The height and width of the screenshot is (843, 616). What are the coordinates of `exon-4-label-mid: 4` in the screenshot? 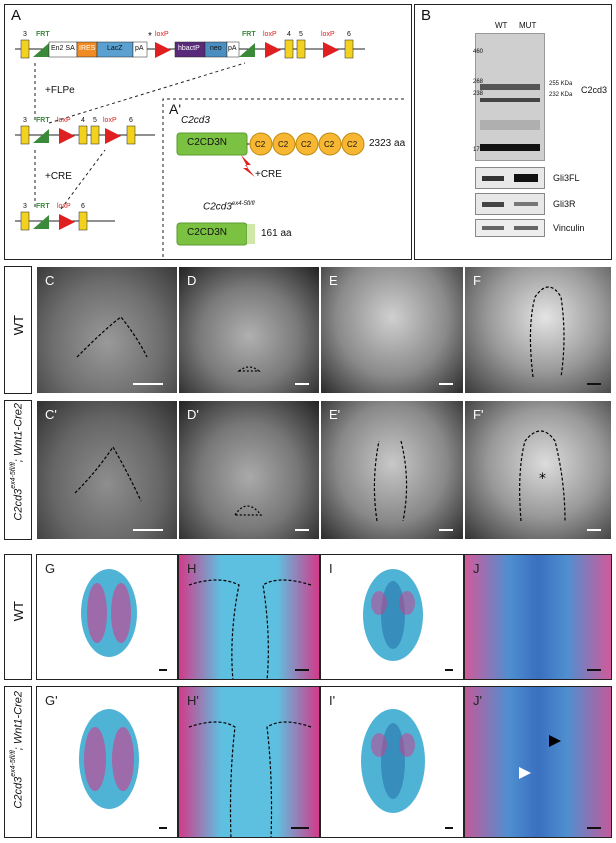 It's located at (83, 120).